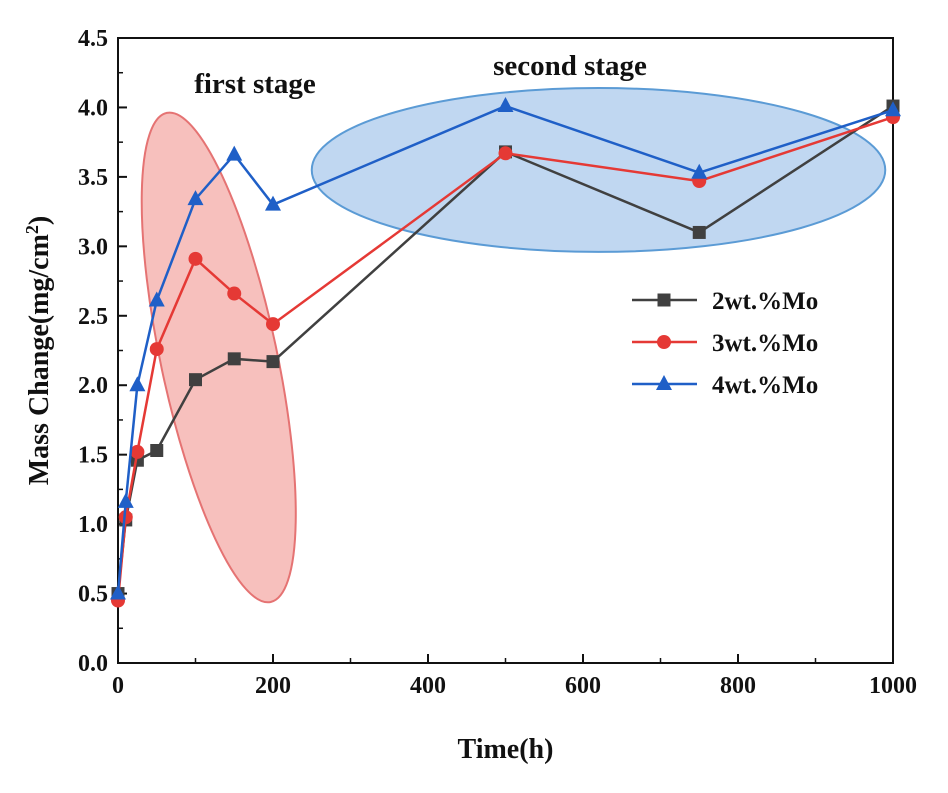 Image resolution: width=948 pixels, height=793 pixels. What do you see at coordinates (93, 525) in the screenshot?
I see `y-tick-label: 1.0` at bounding box center [93, 525].